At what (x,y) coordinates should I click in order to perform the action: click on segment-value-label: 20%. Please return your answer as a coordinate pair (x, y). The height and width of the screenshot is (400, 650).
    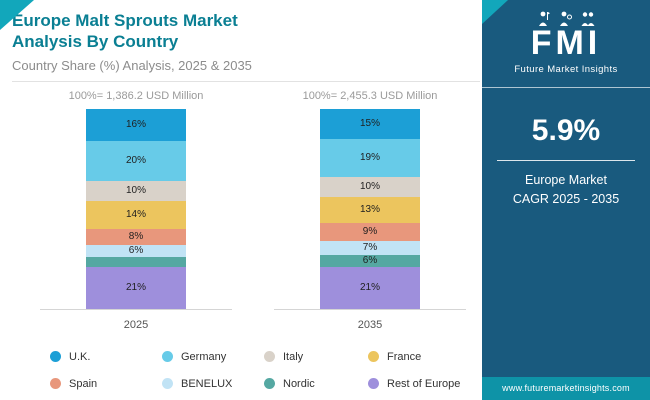
    Looking at the image, I should click on (135, 160).